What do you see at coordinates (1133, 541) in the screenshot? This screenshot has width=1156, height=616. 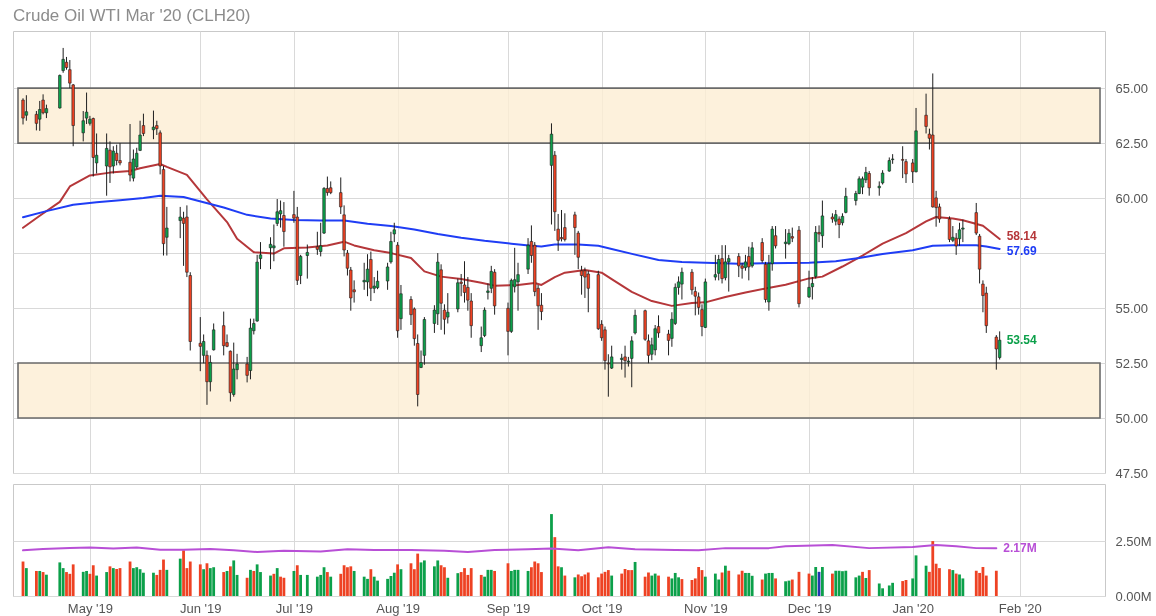 I see `y-tick-label: 2.50M` at bounding box center [1133, 541].